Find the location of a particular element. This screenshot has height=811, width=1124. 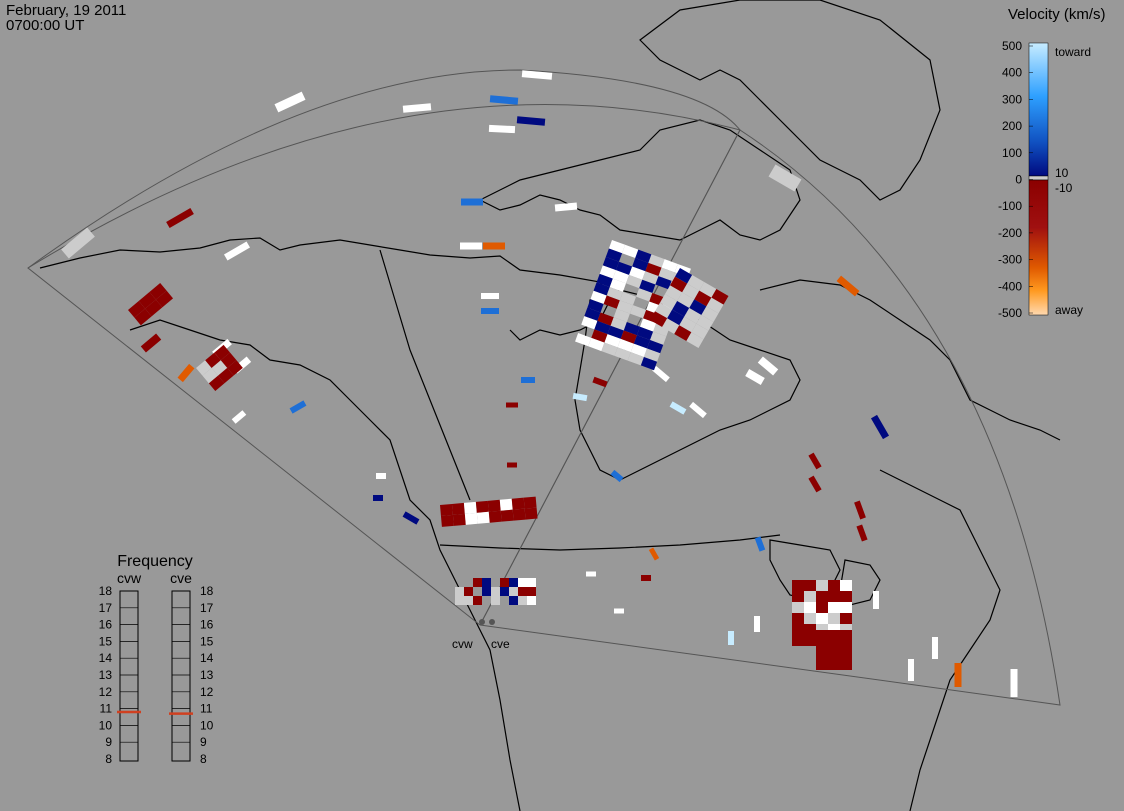

frequency-scale-label-cvw: 8 is located at coordinates (108, 759).